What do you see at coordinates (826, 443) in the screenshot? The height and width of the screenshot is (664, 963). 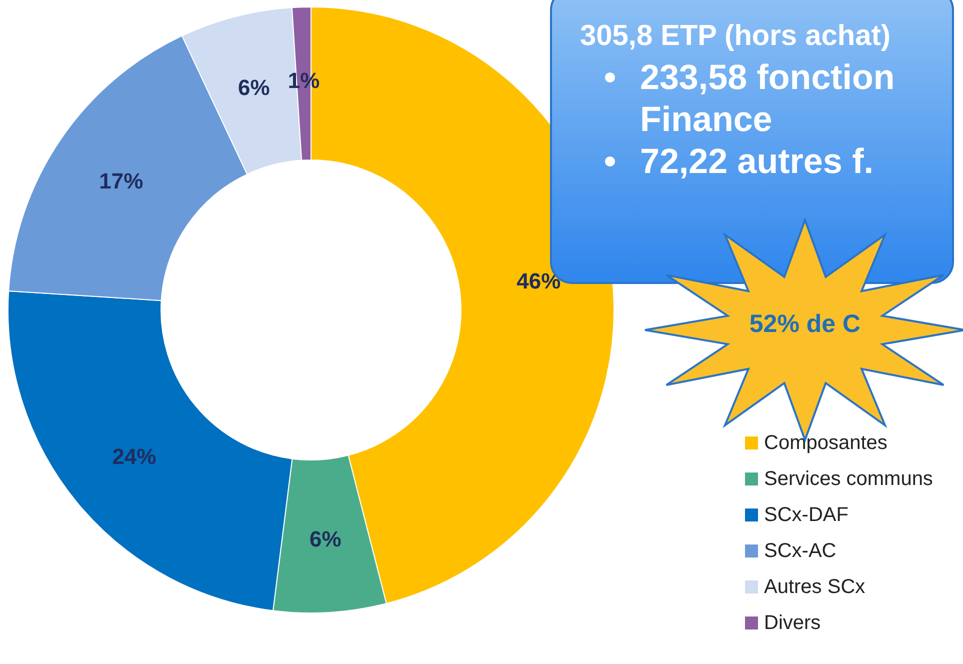 I see `legend-label: Composantes` at bounding box center [826, 443].